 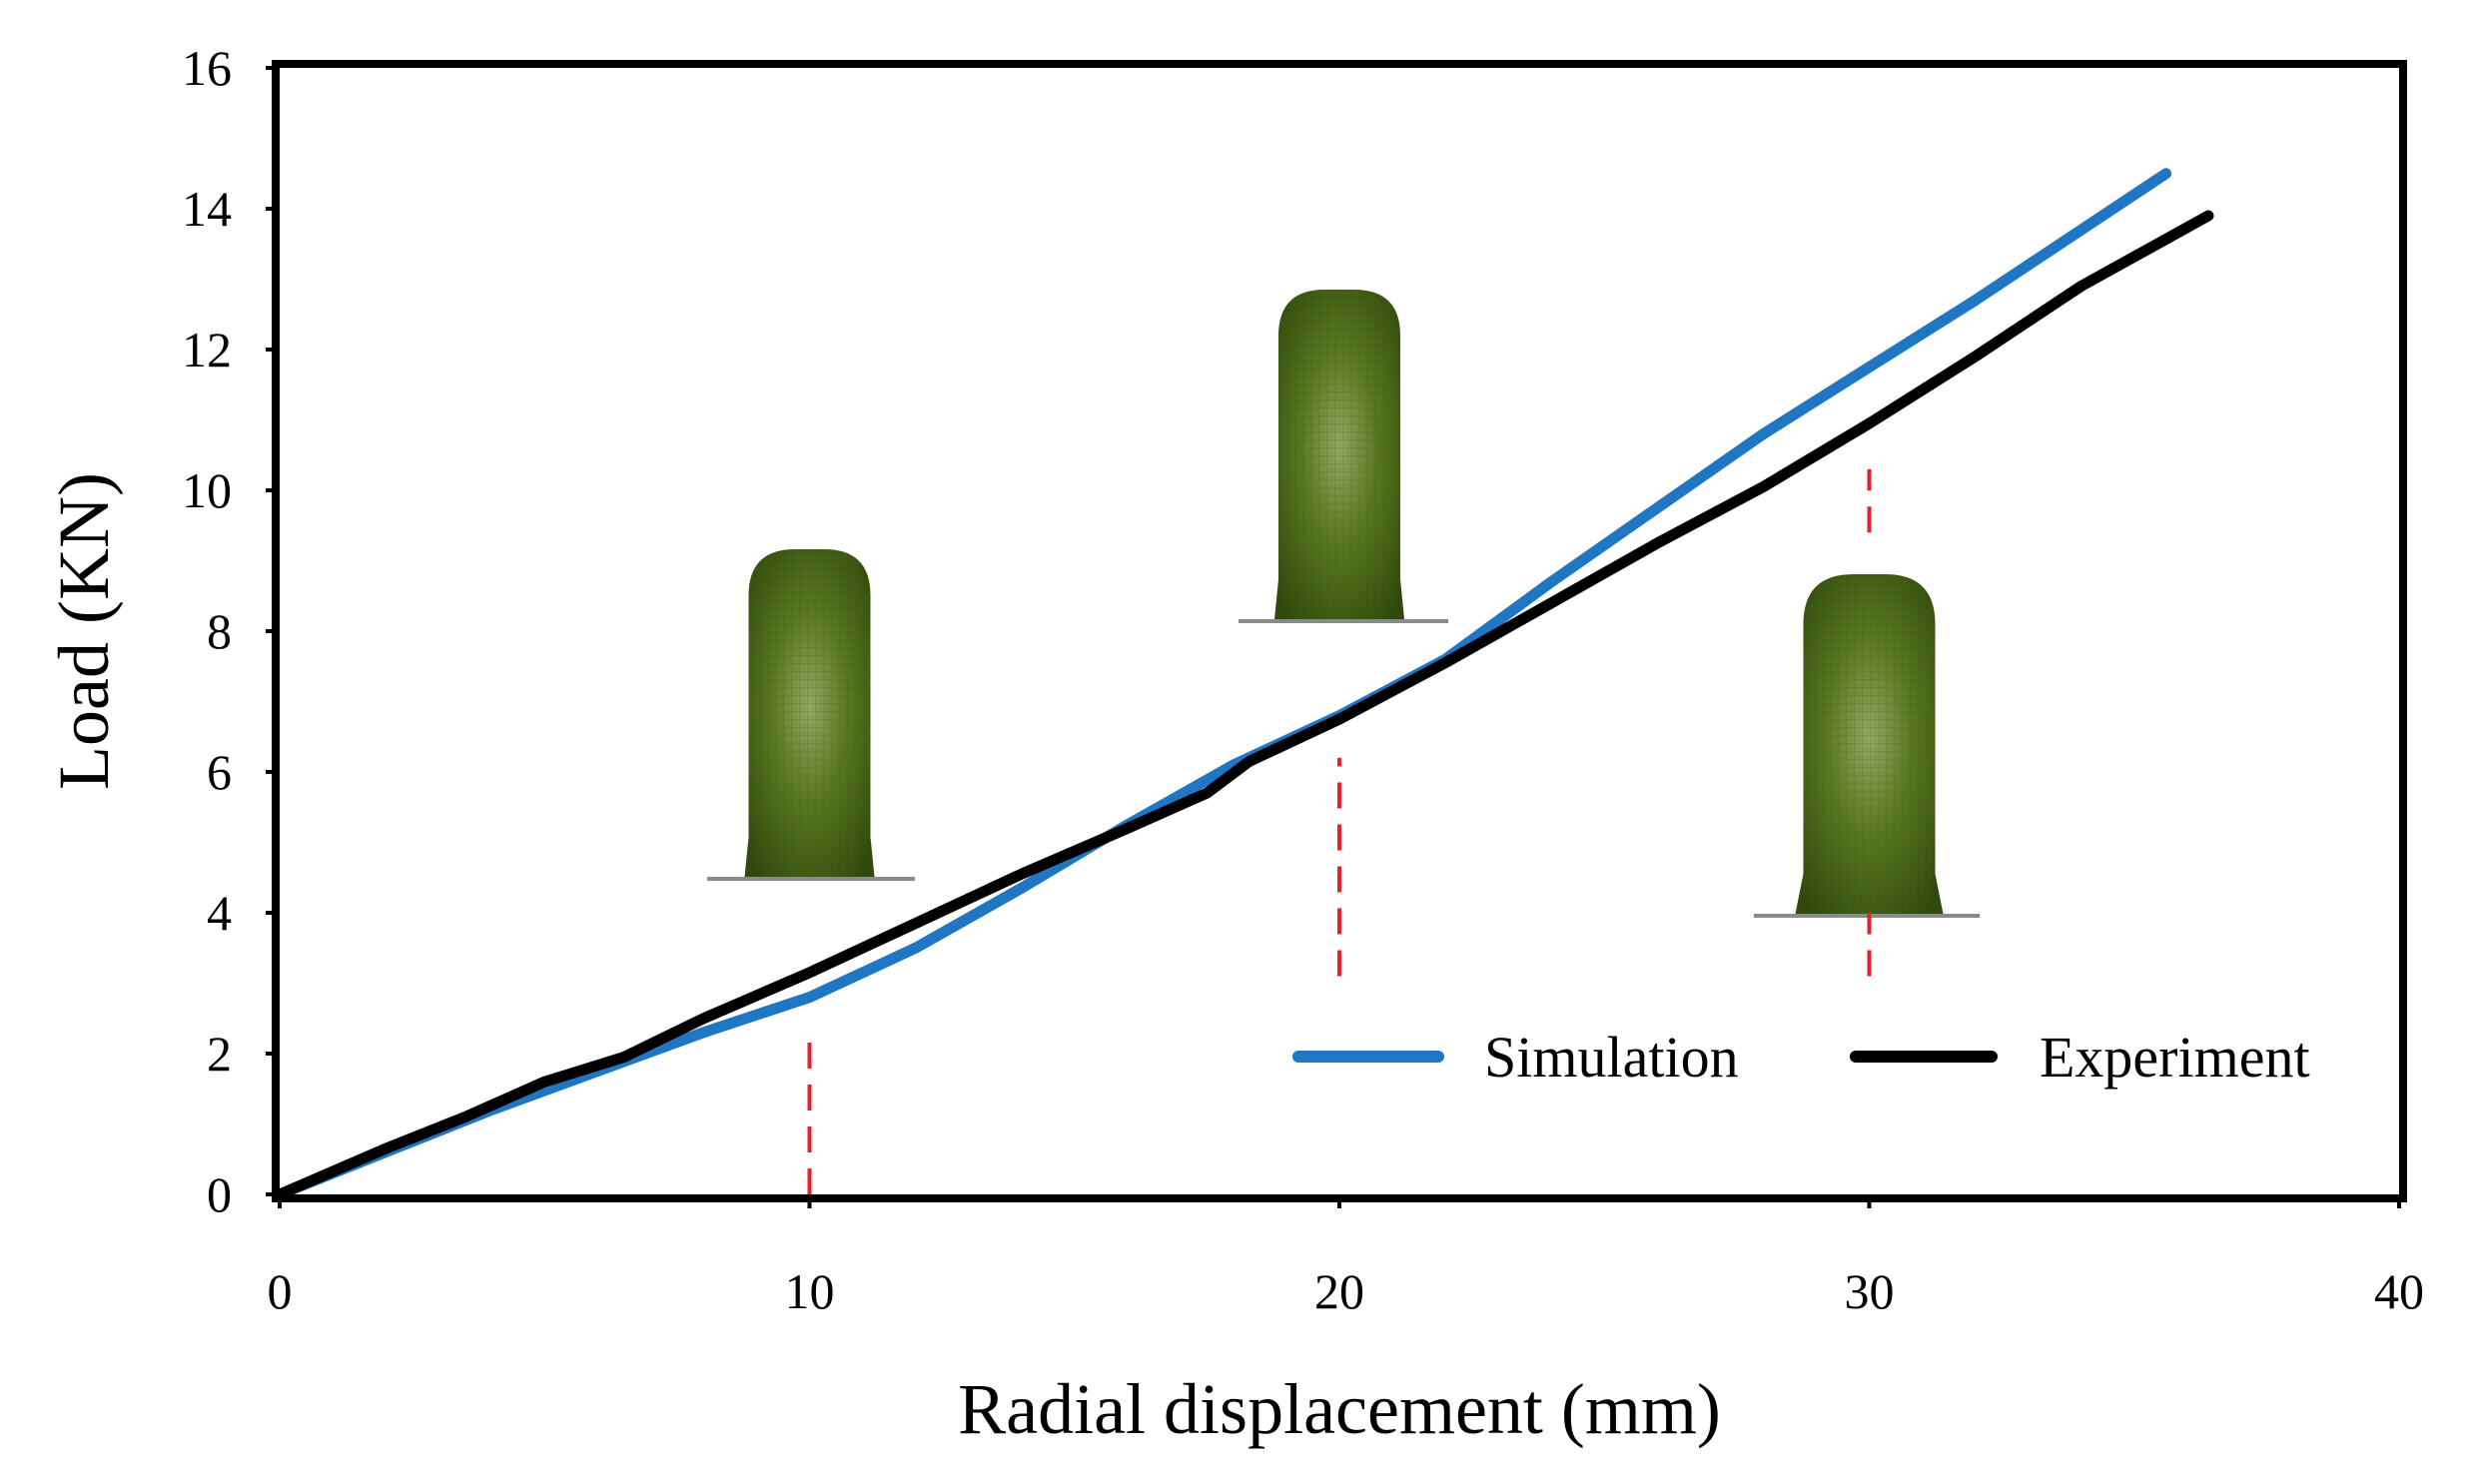 I want to click on legend: Simulation Experiment, so click(x=1801, y=1057).